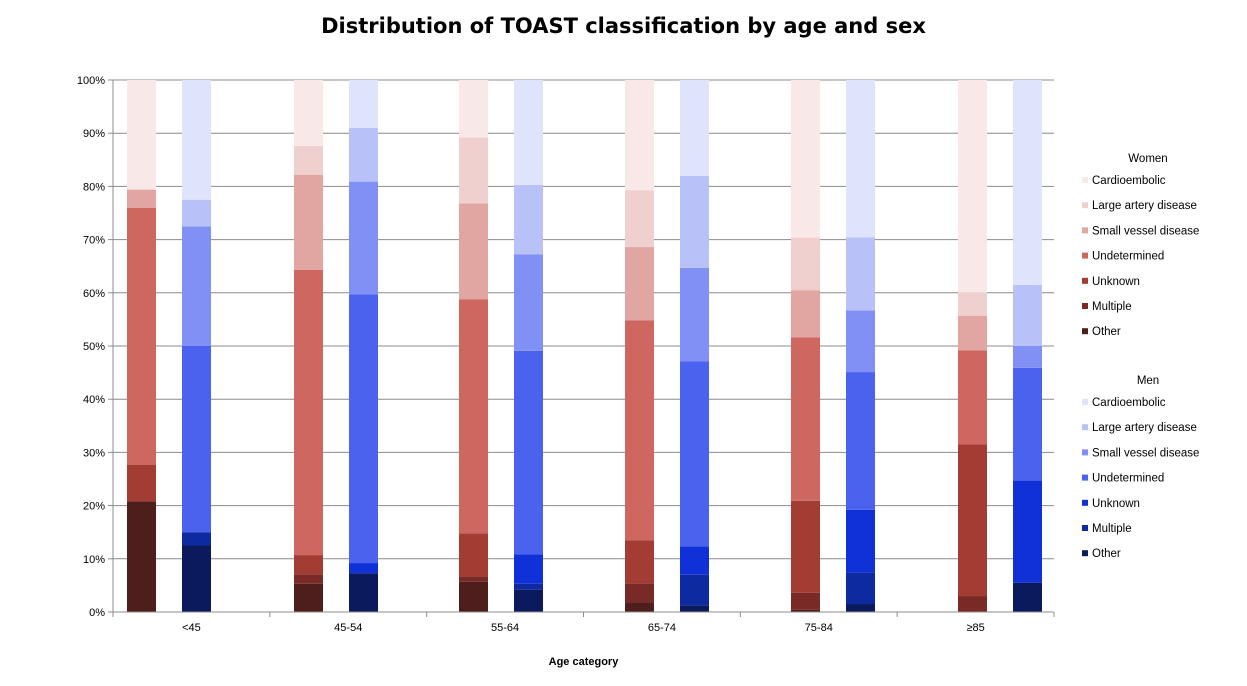 The image size is (1247, 686). What do you see at coordinates (1129, 181) in the screenshot?
I see `legend-label-women-cardioembolic: Cardioembolic` at bounding box center [1129, 181].